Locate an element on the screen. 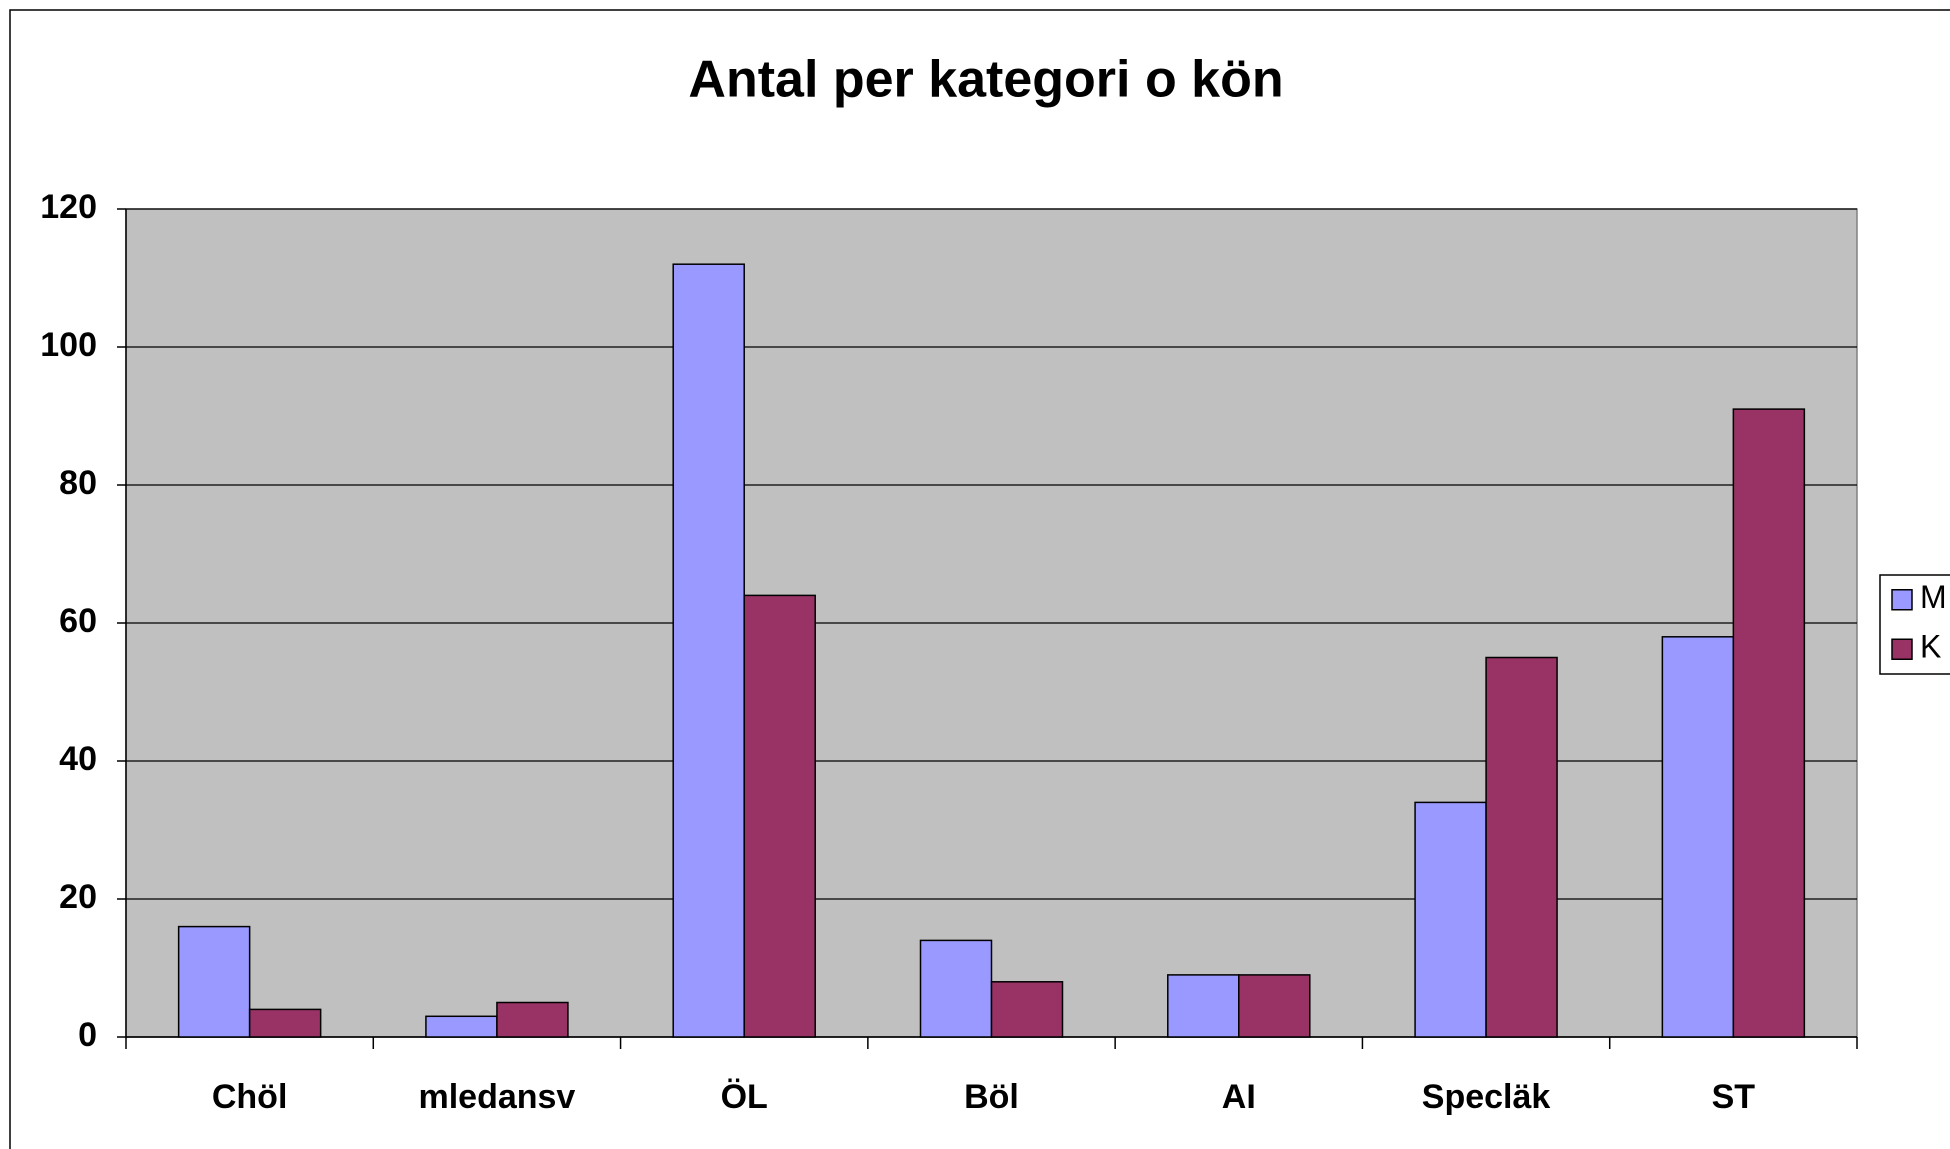 The image size is (1950, 1149). y-tick-label: 60 is located at coordinates (78, 621).